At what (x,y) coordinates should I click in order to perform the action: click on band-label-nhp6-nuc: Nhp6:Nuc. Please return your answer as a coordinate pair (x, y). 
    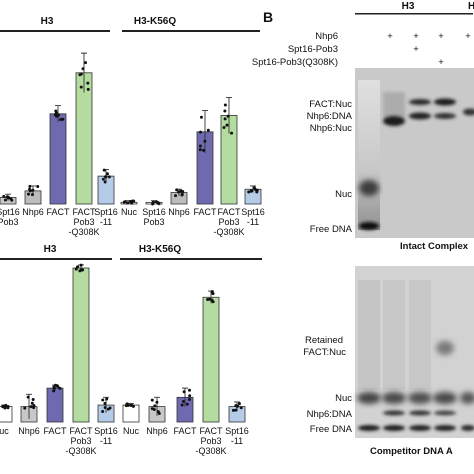
    Looking at the image, I should click on (331, 128).